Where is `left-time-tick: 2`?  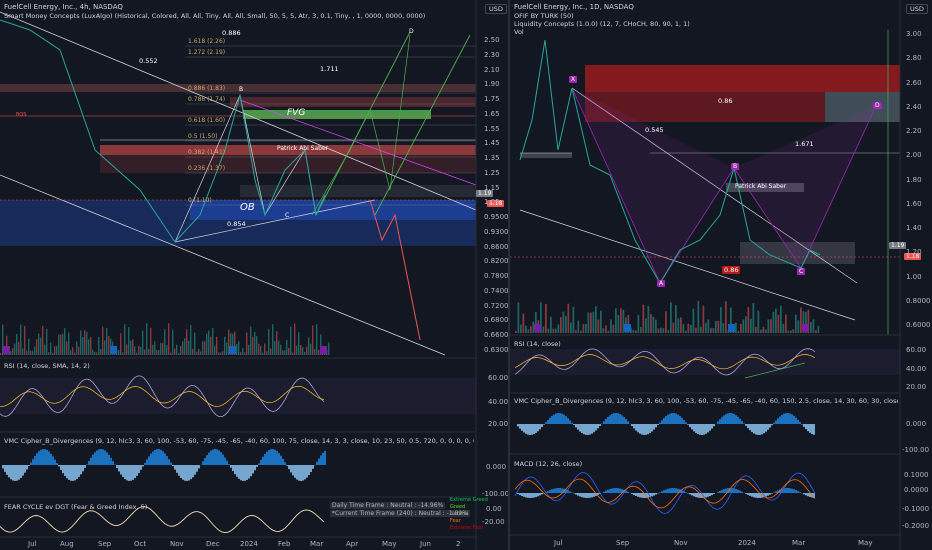
left-time-tick: 2 is located at coordinates (458, 544).